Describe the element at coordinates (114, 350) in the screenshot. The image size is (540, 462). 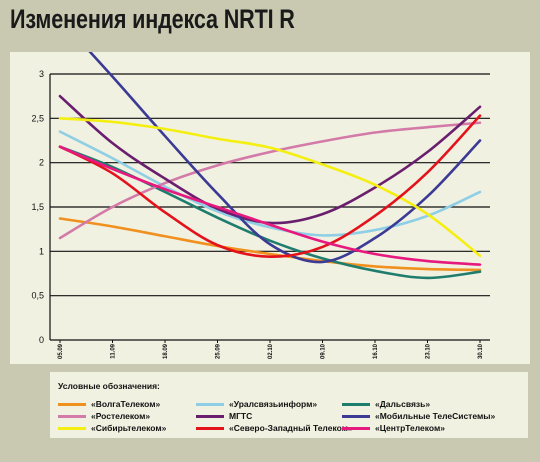
I see `x-tick-label: 11.09` at that location.